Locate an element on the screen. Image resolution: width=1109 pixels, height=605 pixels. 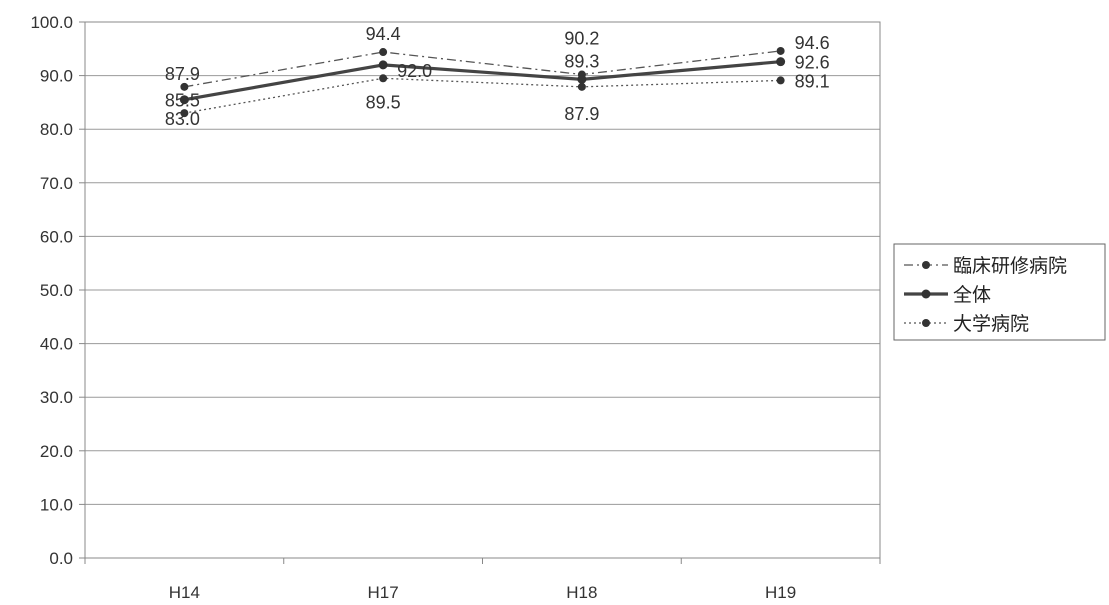
y-tick-label: 0.0 is located at coordinates (61, 558).